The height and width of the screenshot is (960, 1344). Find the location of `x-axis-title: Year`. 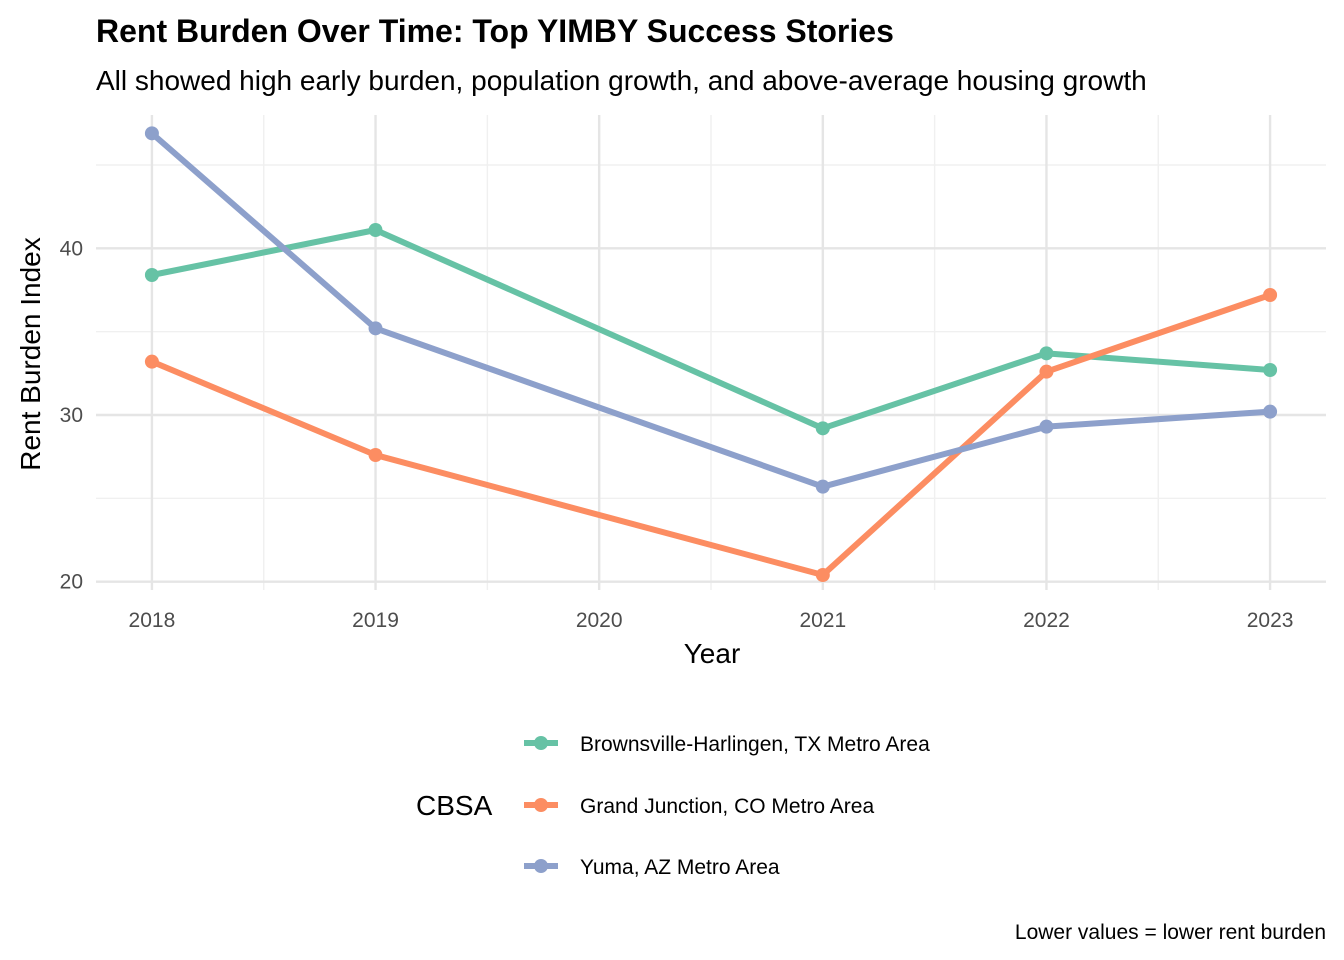

x-axis-title: Year is located at coordinates (712, 653).